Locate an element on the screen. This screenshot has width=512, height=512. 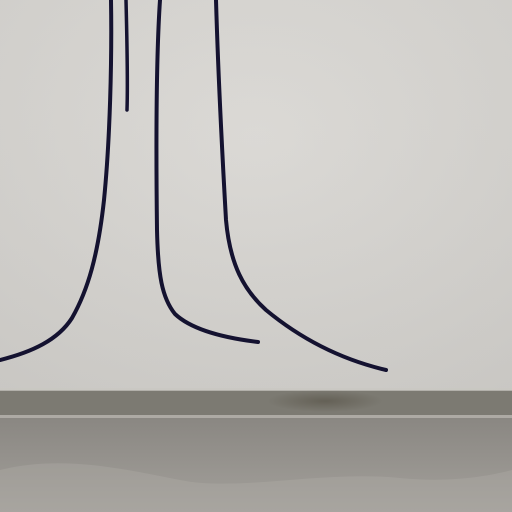
baseboard-top-edge is located at coordinates (256, 389).